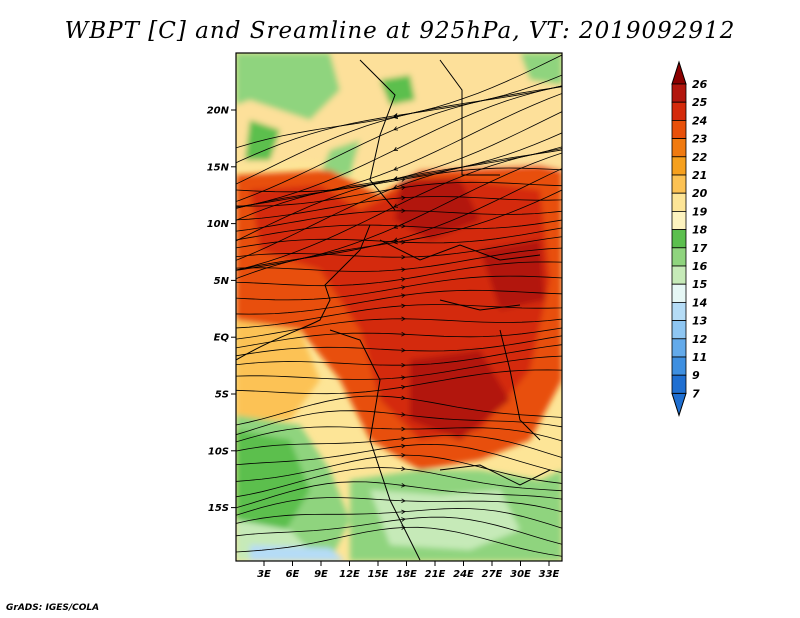 This screenshot has width=800, height=618. Describe the element at coordinates (700, 248) in the screenshot. I see `colorbar-label: 17` at that location.